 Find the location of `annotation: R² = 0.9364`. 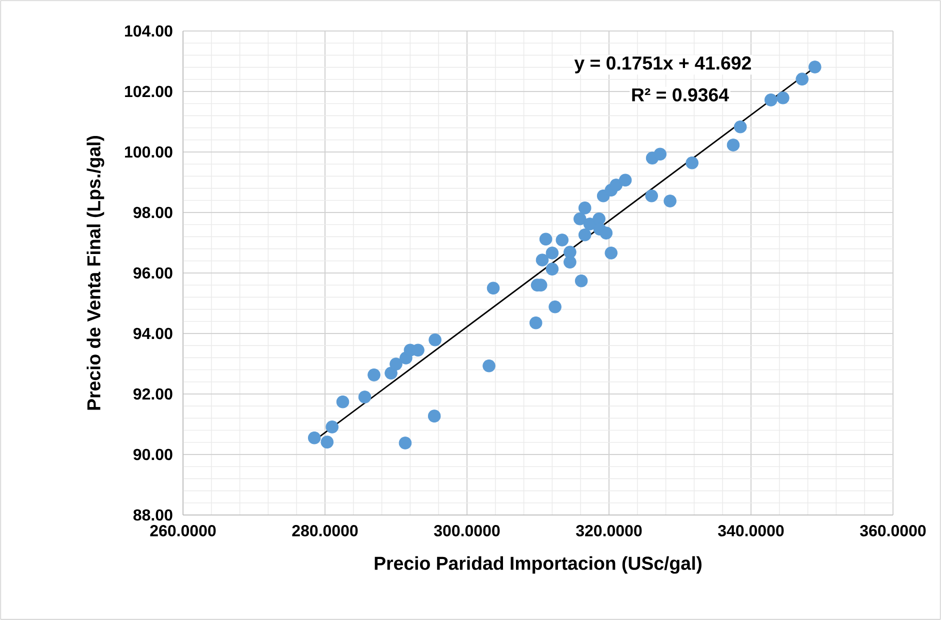

annotation: R² = 0.9364 is located at coordinates (680, 95).